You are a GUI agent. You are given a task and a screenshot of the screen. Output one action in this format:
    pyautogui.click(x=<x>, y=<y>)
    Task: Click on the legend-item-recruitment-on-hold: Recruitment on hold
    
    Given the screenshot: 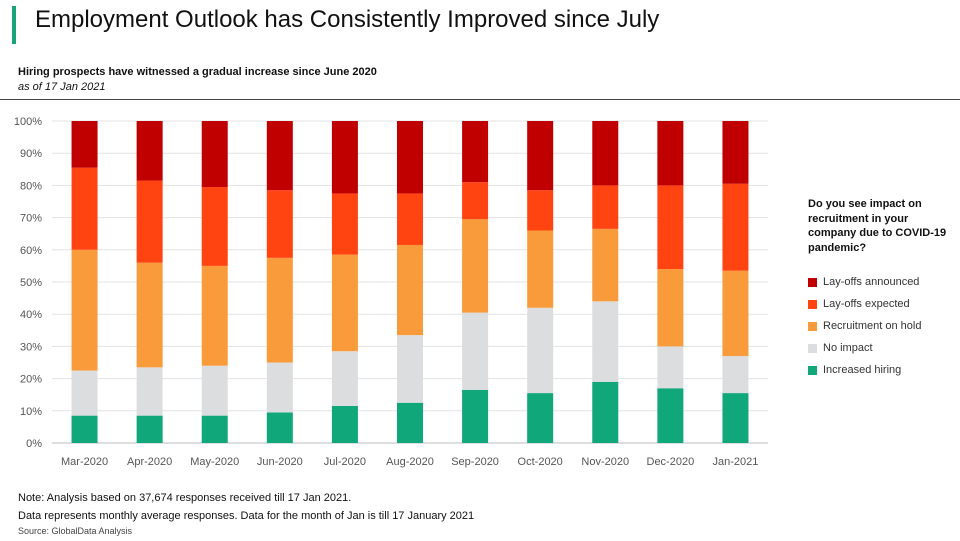 What is the action you would take?
    pyautogui.click(x=883, y=326)
    